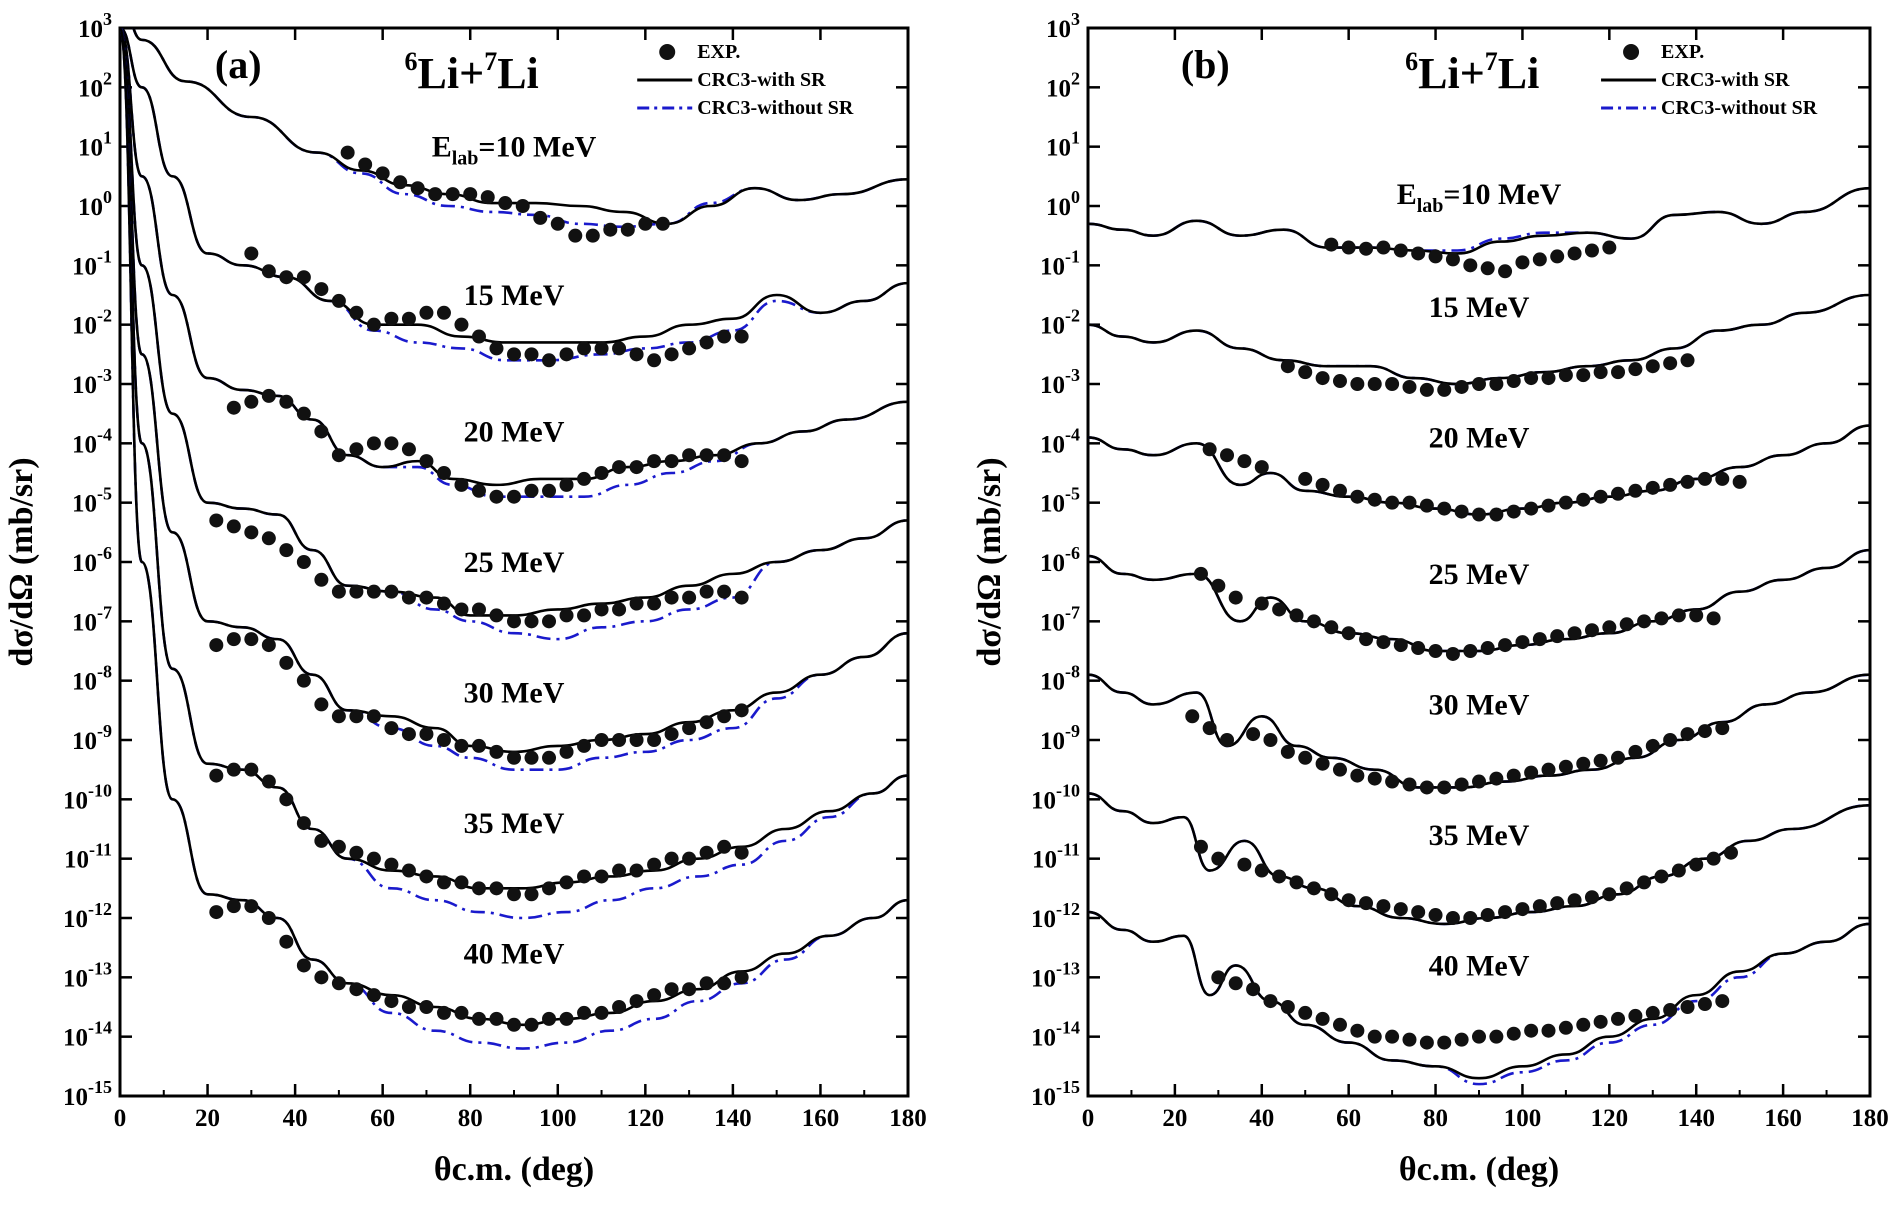 The height and width of the screenshot is (1222, 1902). Describe the element at coordinates (1479, 859) in the screenshot. I see `curve-without-sr` at that location.